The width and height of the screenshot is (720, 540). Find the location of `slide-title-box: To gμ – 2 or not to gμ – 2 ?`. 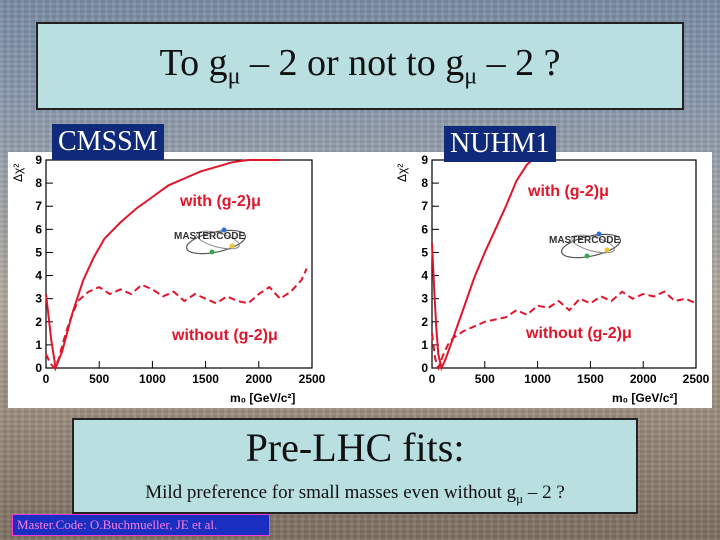

slide-title-box: To gμ – 2 or not to gμ – 2 ? is located at coordinates (360, 66).